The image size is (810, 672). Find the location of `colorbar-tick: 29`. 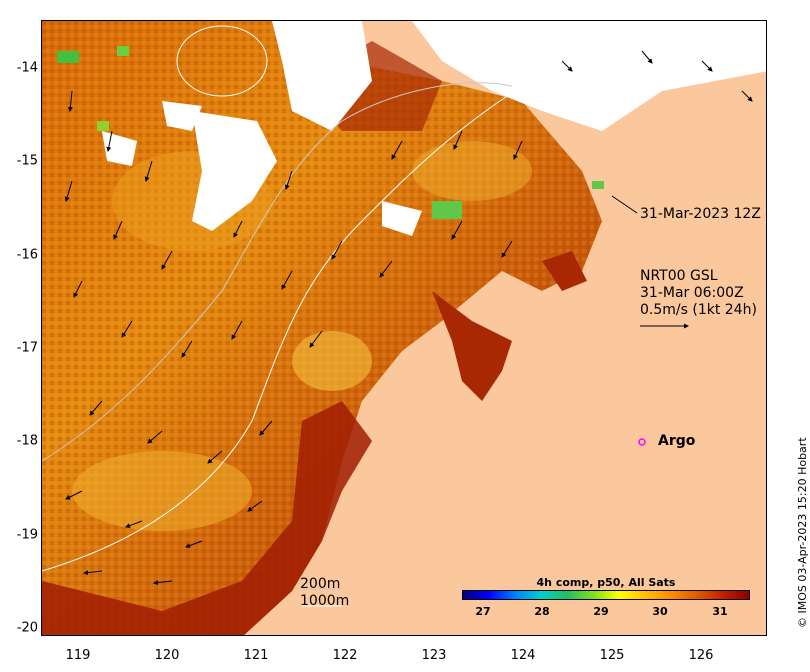

colorbar-tick: 29 is located at coordinates (601, 611).